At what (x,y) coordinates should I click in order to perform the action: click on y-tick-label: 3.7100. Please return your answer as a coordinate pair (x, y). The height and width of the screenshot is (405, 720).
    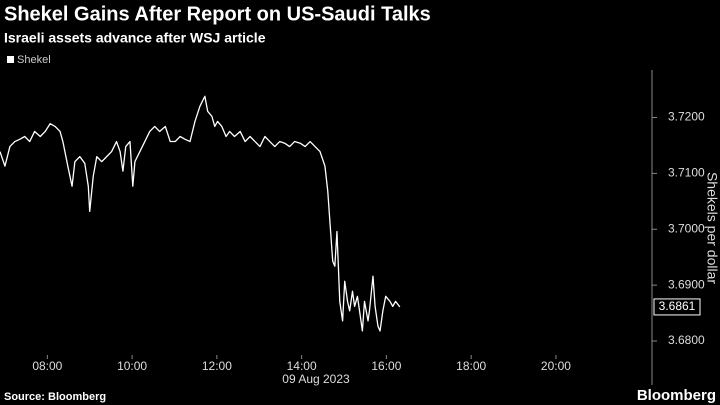
    Looking at the image, I should click on (686, 173).